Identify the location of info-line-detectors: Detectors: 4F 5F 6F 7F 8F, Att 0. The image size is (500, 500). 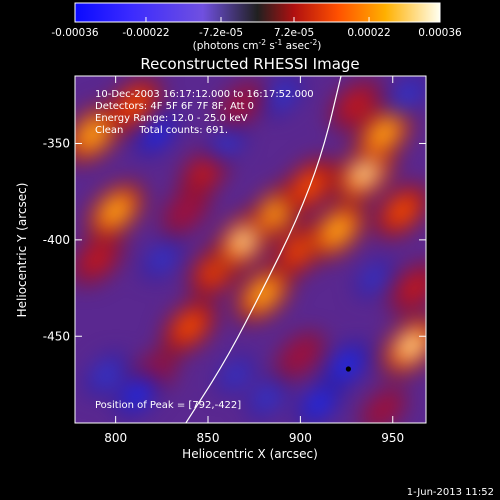
(174, 106).